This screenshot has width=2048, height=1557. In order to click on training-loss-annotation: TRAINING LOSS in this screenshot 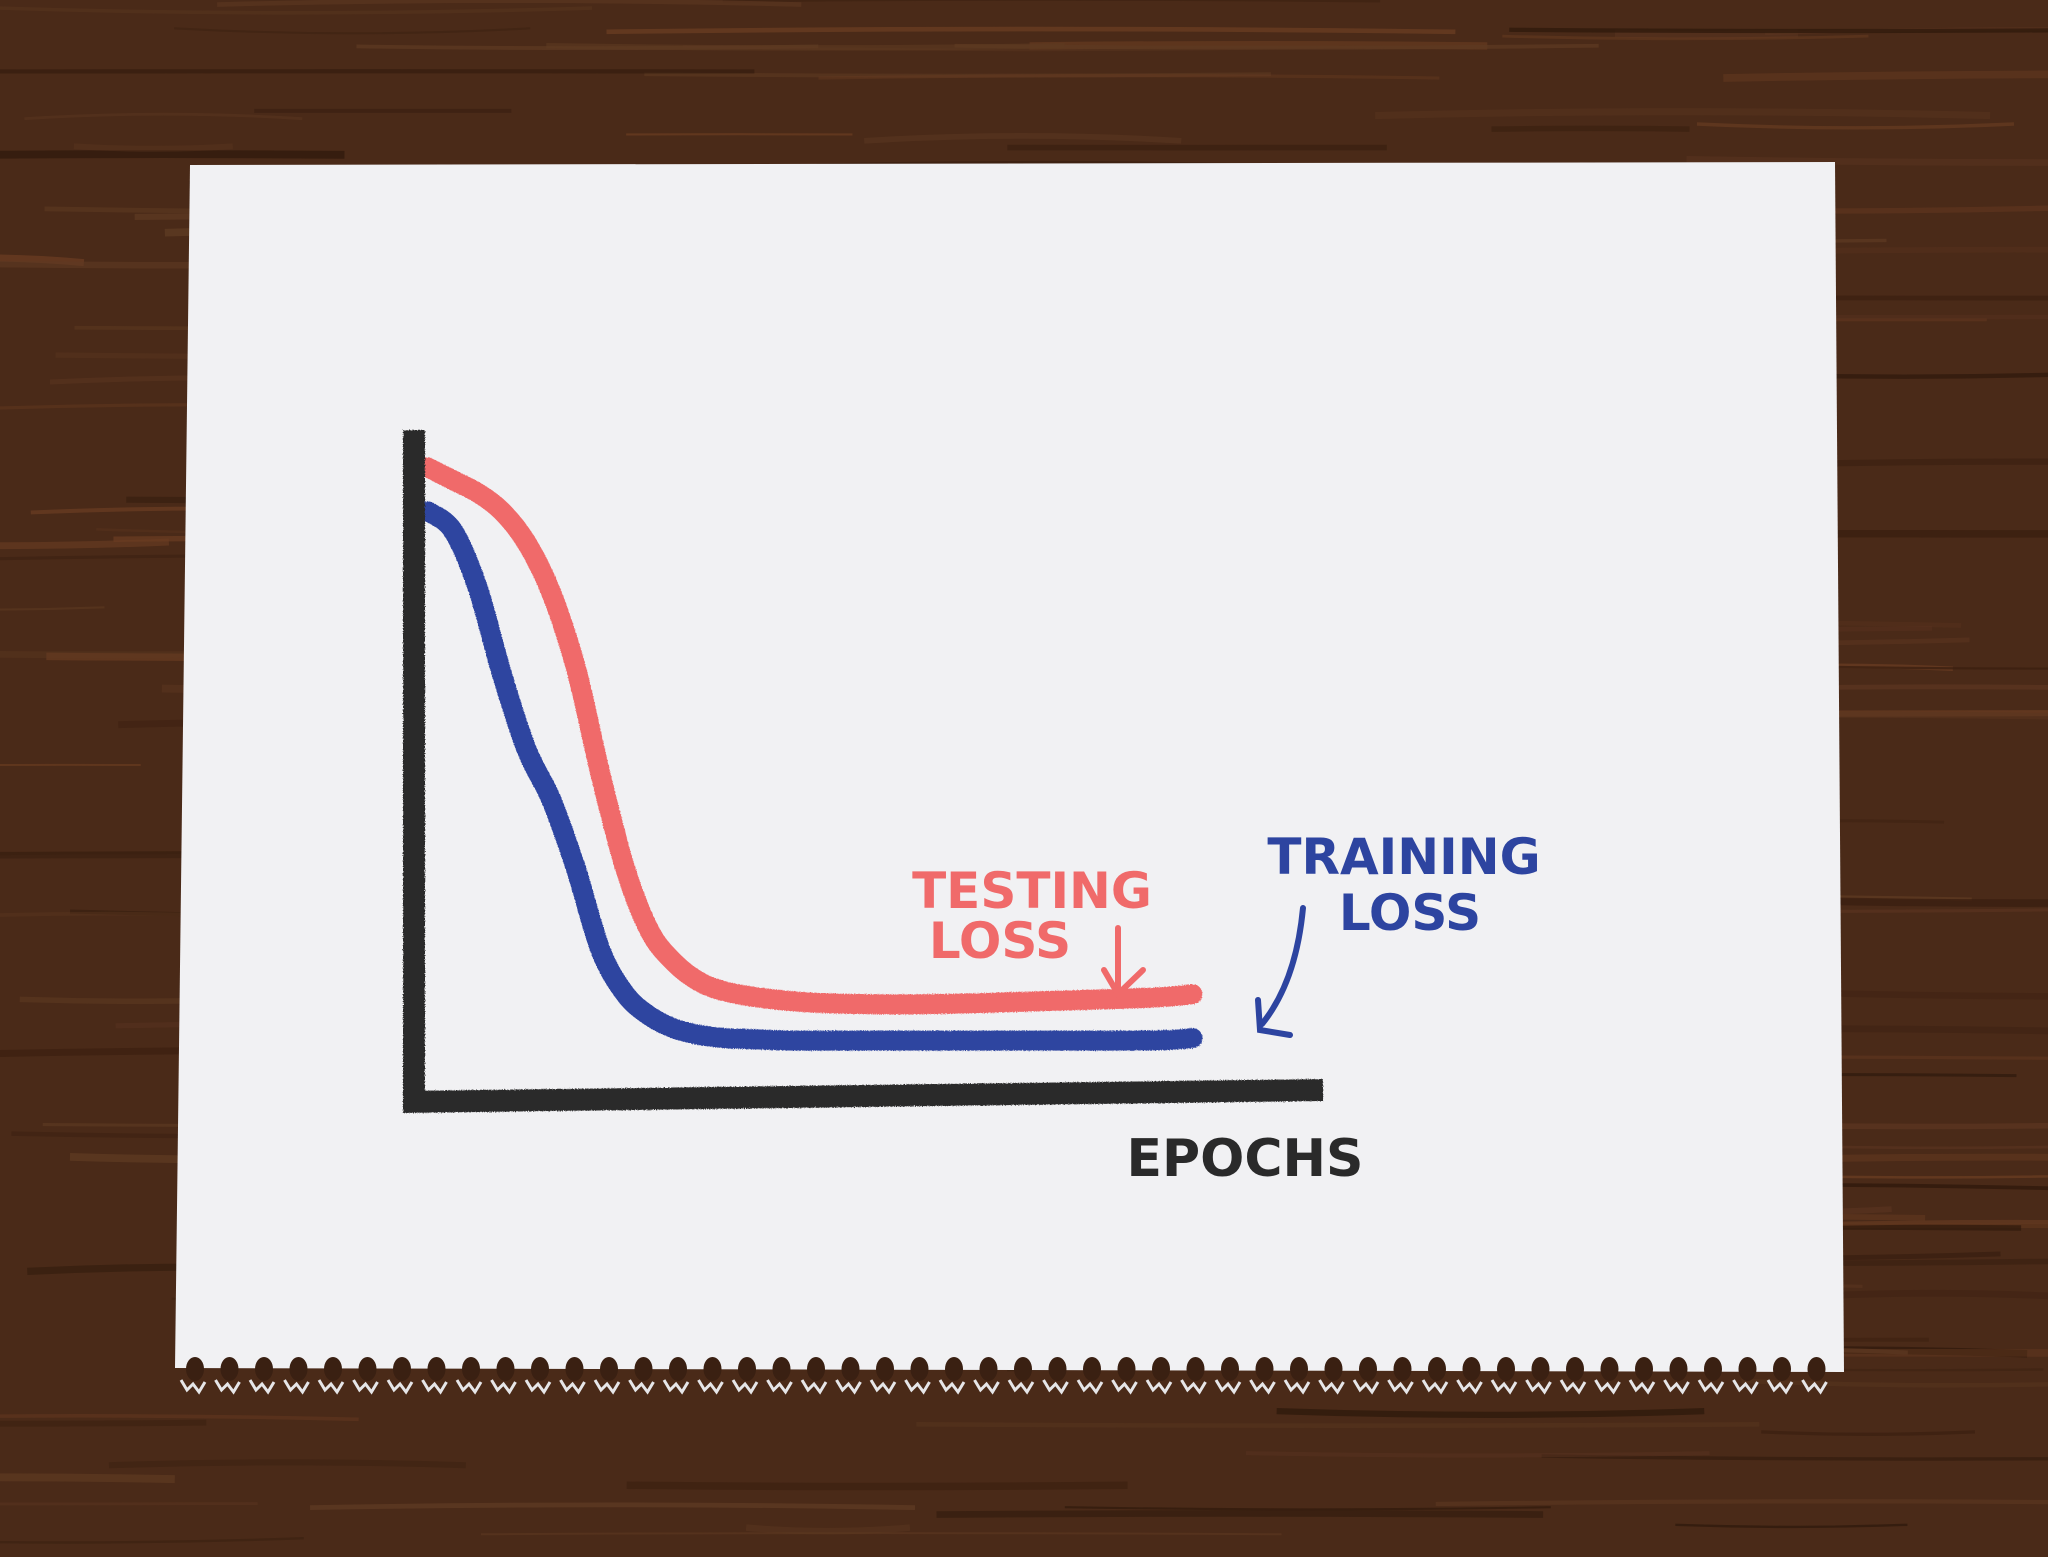, I will do `click(1398, 933)`.